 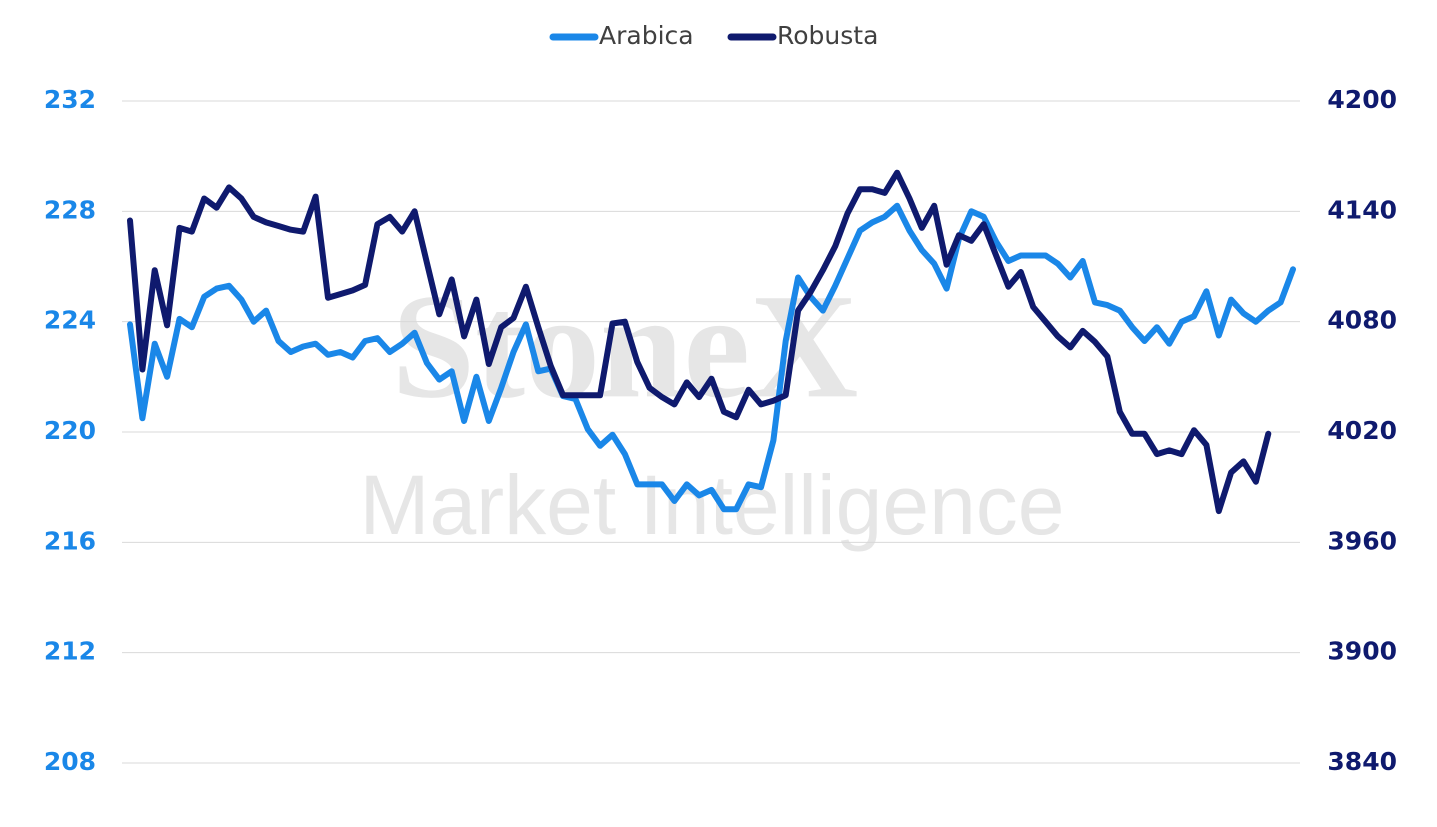 I want to click on y2-tick-label: 4140, so click(x=1362, y=209).